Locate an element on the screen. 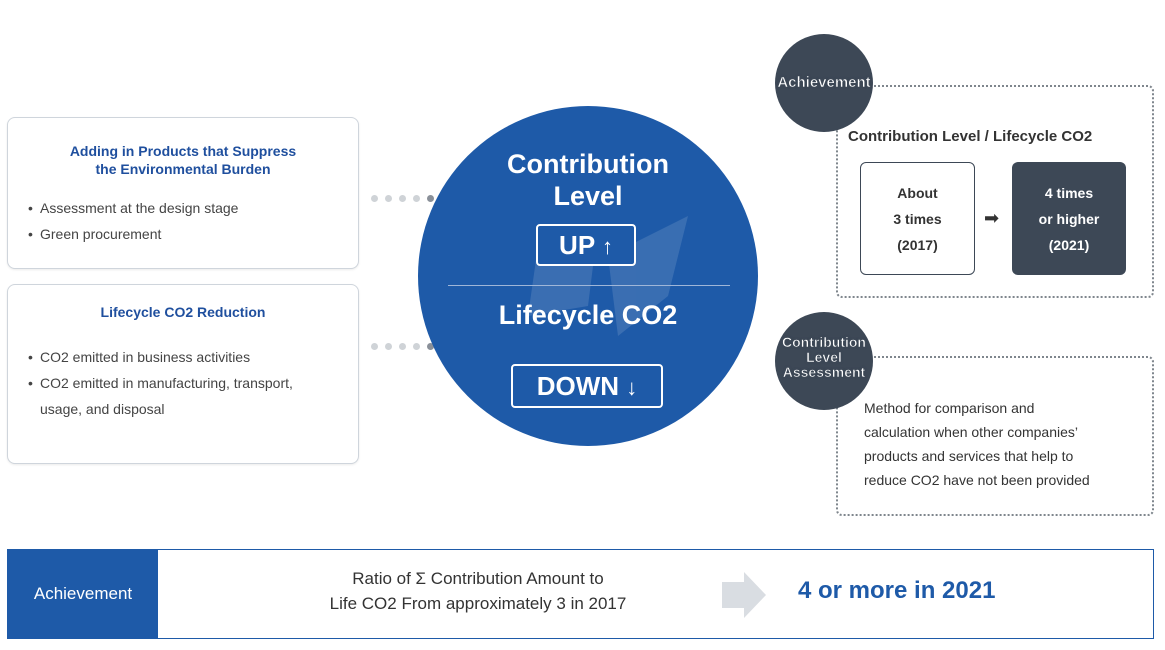 The width and height of the screenshot is (1165, 650). down-badge: DOWN ↓ is located at coordinates (587, 386).